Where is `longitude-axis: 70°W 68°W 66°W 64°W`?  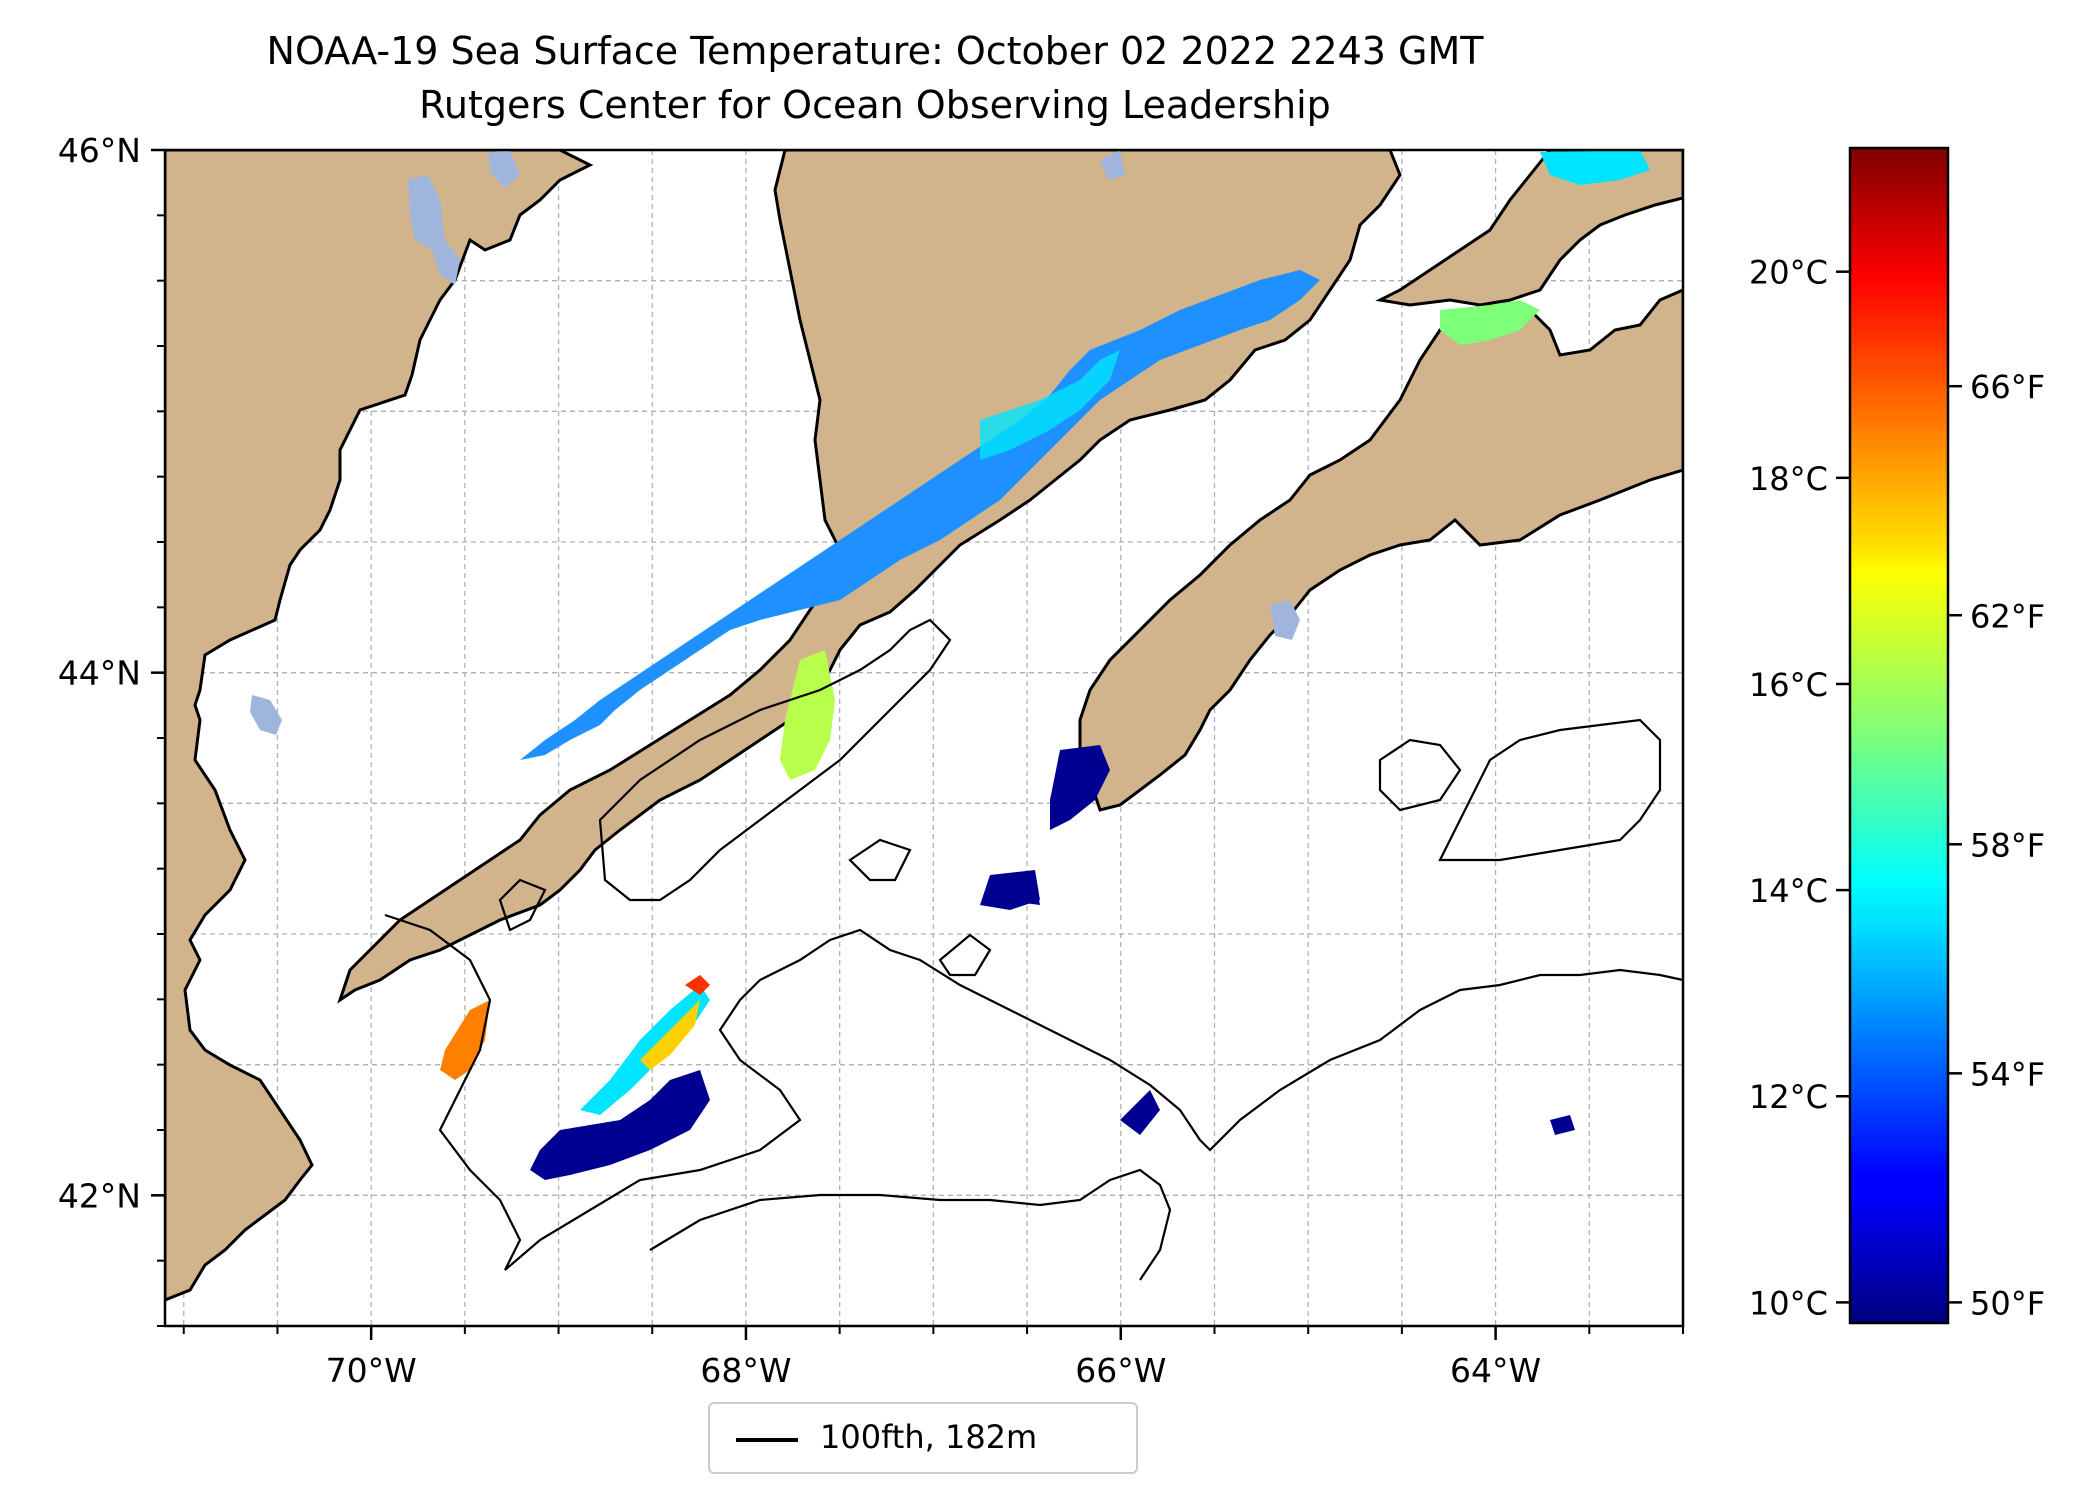
longitude-axis: 70°W 68°W 66°W 64°W is located at coordinates (933, 1358).